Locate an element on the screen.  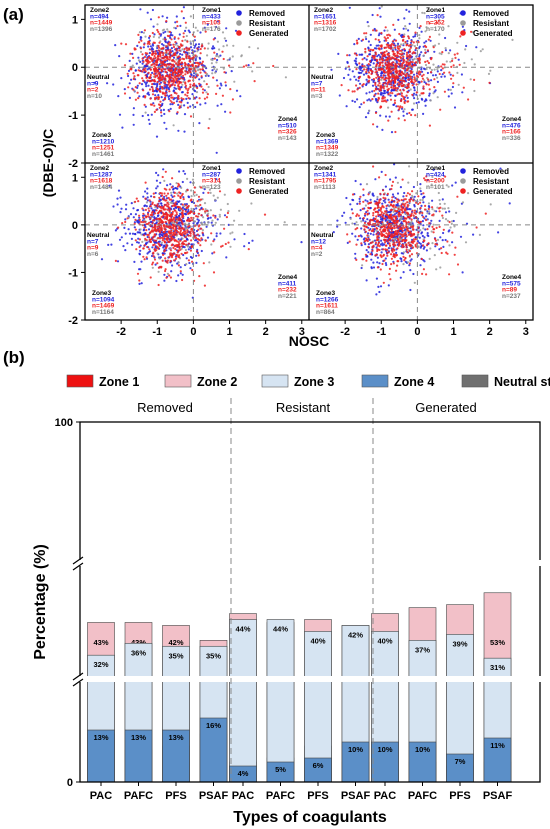
zone2-annotation: Zone2 is located at coordinates (324, 168).